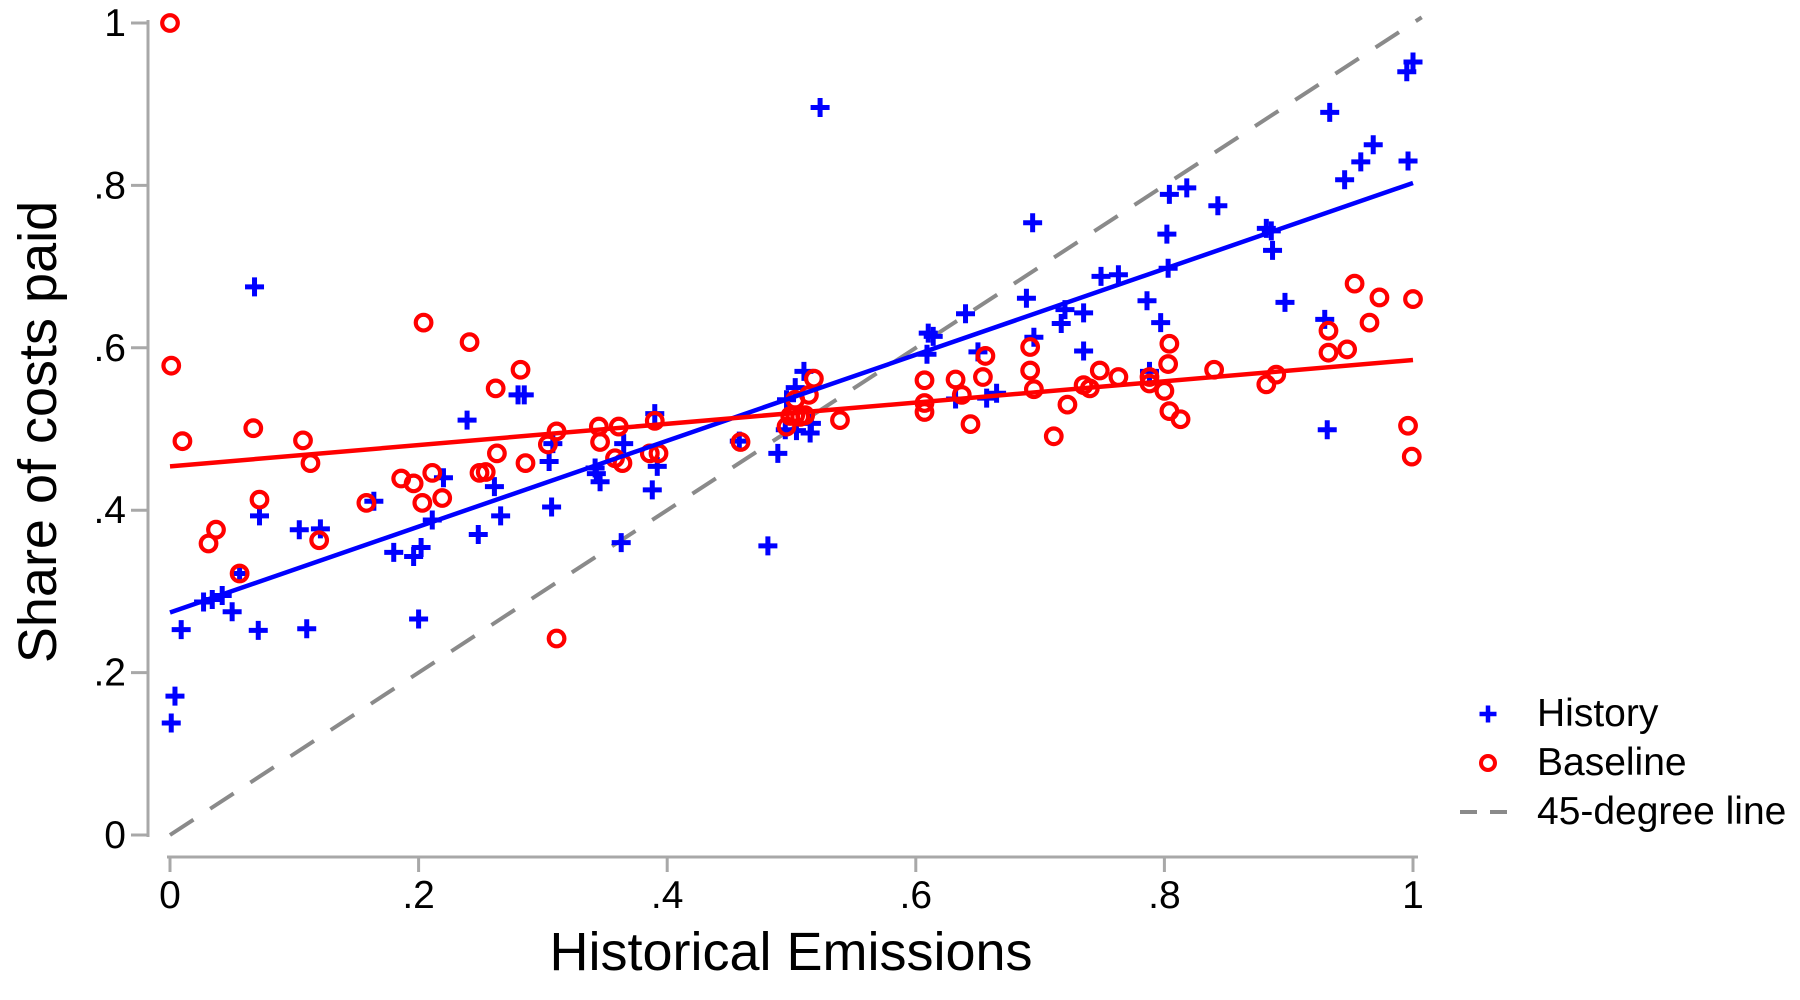  I want to click on y-axis: 0 .2 .4 .6 .8 1, so click(121, 429).